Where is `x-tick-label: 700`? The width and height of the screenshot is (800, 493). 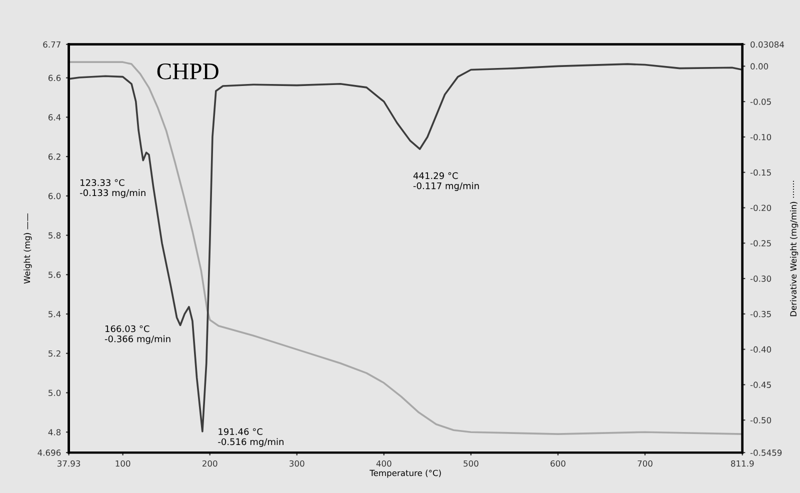 x-tick-label: 700 is located at coordinates (645, 463).